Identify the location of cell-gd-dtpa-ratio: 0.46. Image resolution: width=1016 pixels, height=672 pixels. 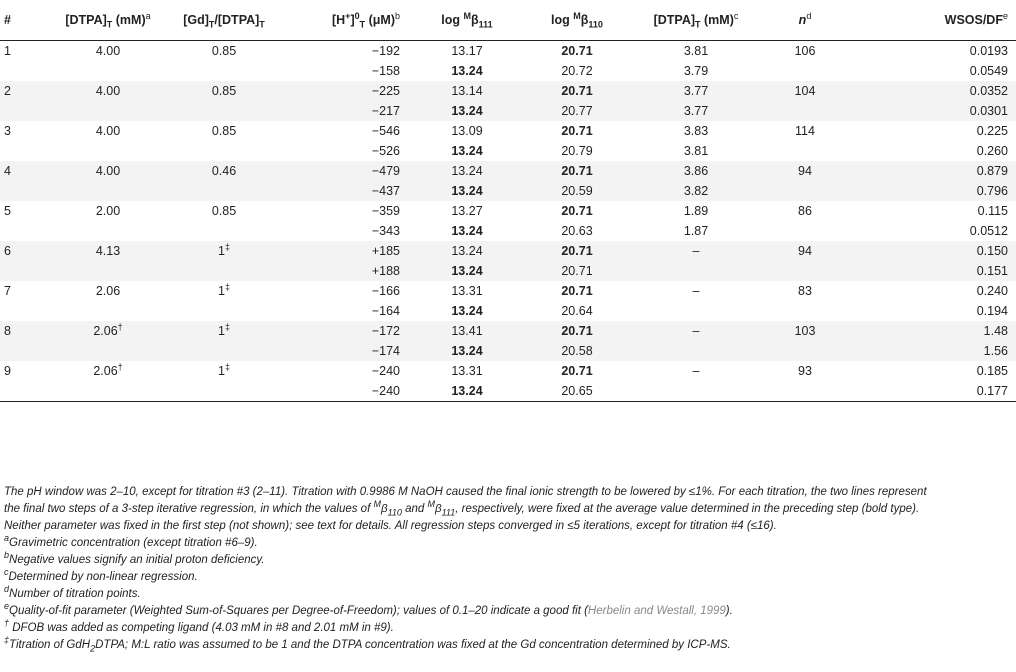
(224, 170).